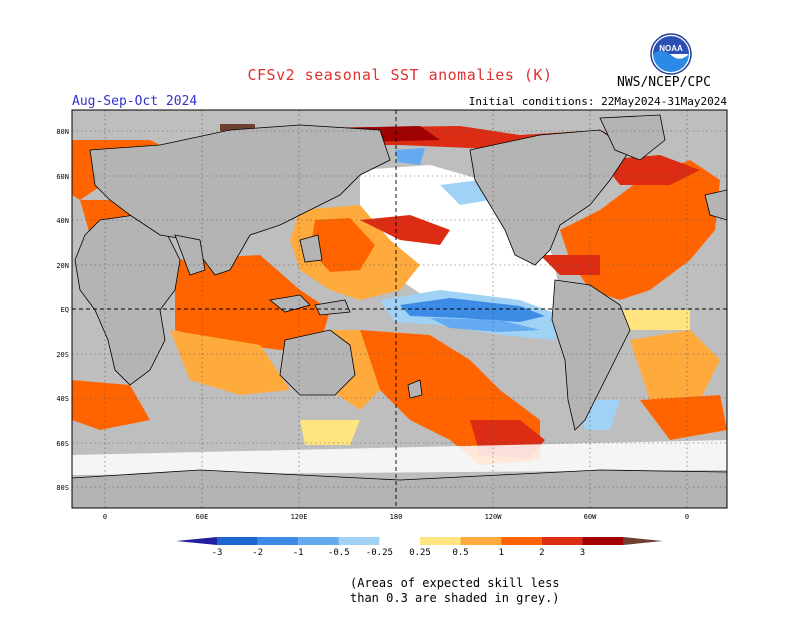 The height and width of the screenshot is (618, 800). Describe the element at coordinates (550, 197) in the screenshot. I see `north-america` at that location.